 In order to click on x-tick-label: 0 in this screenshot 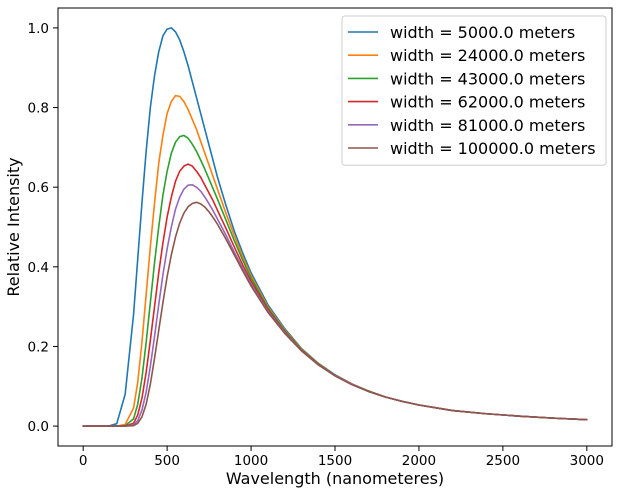, I will do `click(83, 461)`.